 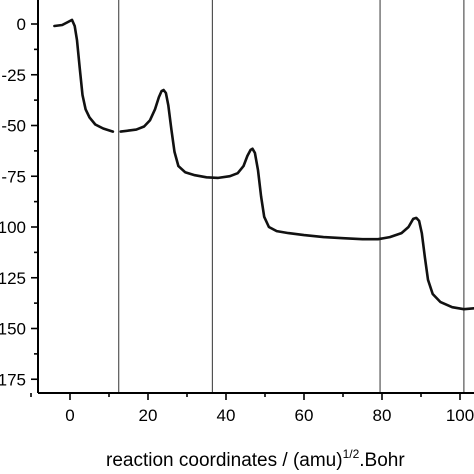 What do you see at coordinates (226, 415) in the screenshot?
I see `x-tick-label: 40` at bounding box center [226, 415].